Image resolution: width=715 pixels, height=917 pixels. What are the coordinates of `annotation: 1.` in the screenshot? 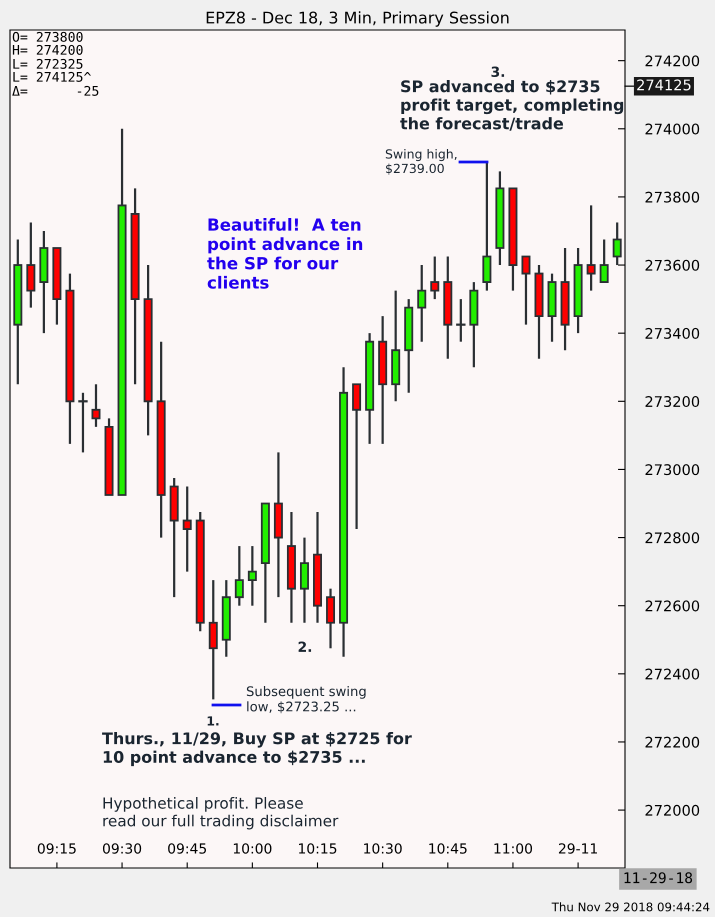 It's located at (213, 721).